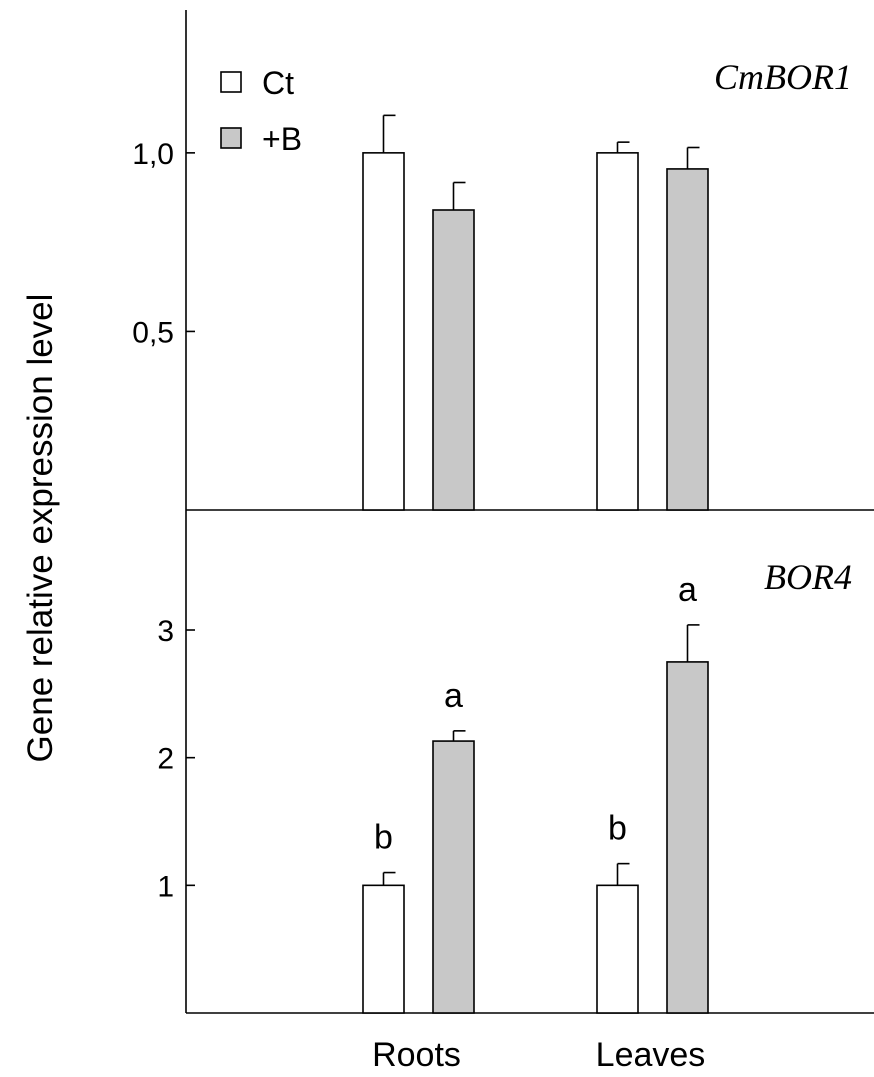 The height and width of the screenshot is (1077, 874). What do you see at coordinates (153, 154) in the screenshot?
I see `y-tick-label: 1,0` at bounding box center [153, 154].